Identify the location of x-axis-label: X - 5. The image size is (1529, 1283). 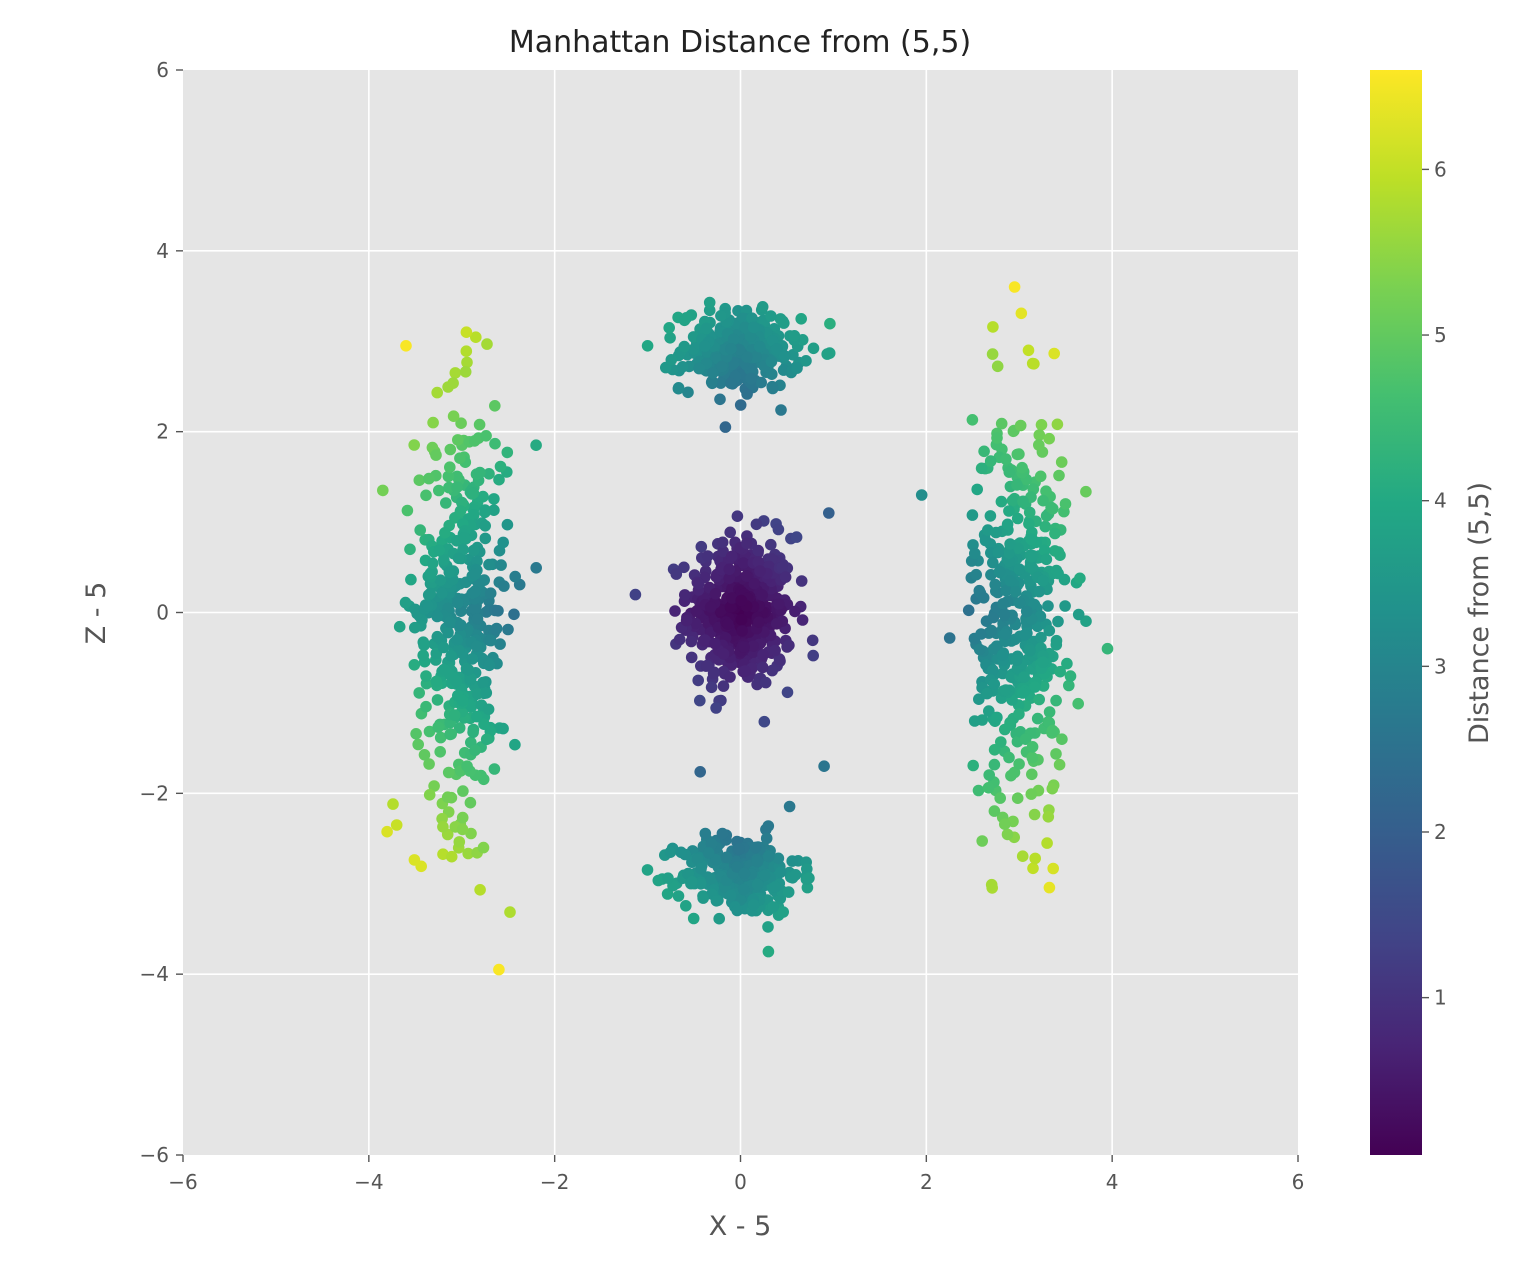
(740, 1226).